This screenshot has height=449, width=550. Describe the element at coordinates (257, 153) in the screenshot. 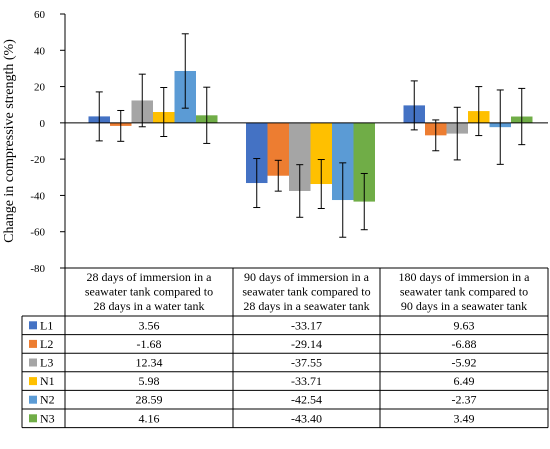

I see `bar-l1-cat2` at that location.